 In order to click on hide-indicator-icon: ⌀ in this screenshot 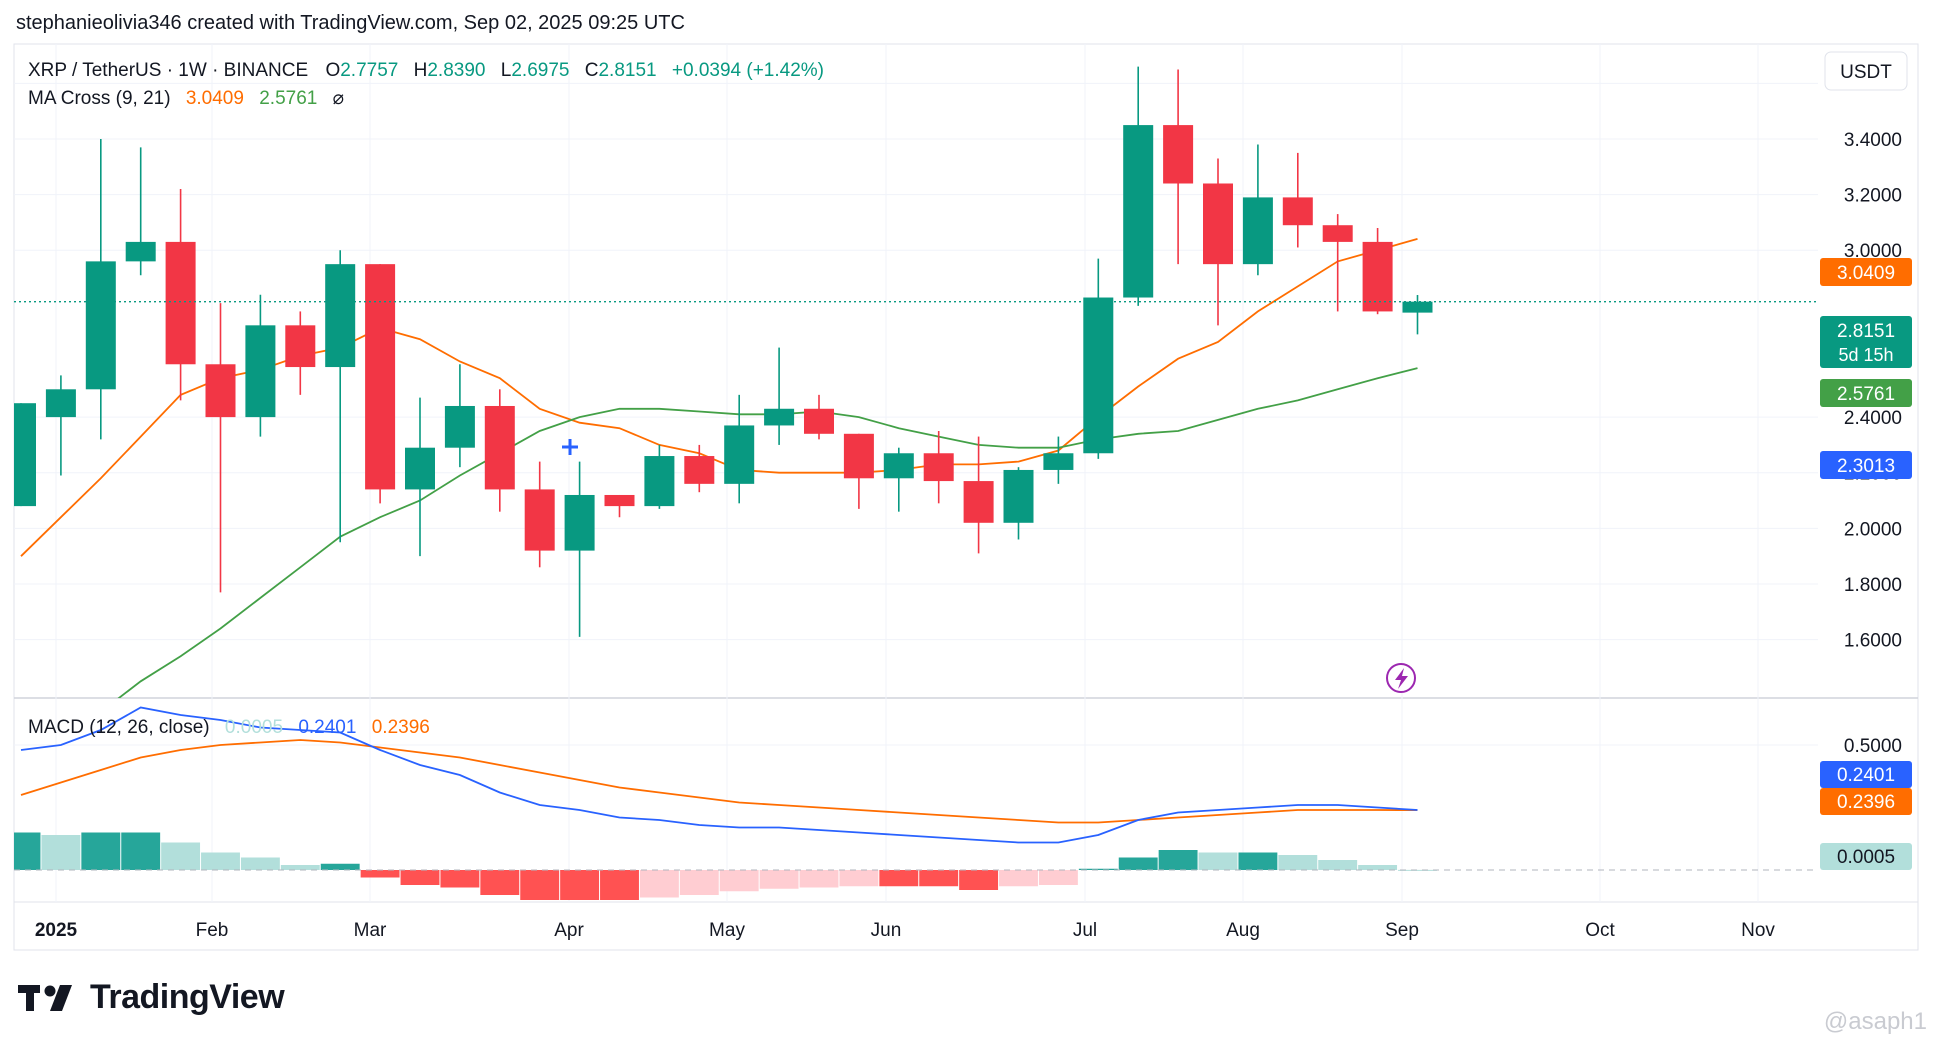, I will do `click(338, 98)`.